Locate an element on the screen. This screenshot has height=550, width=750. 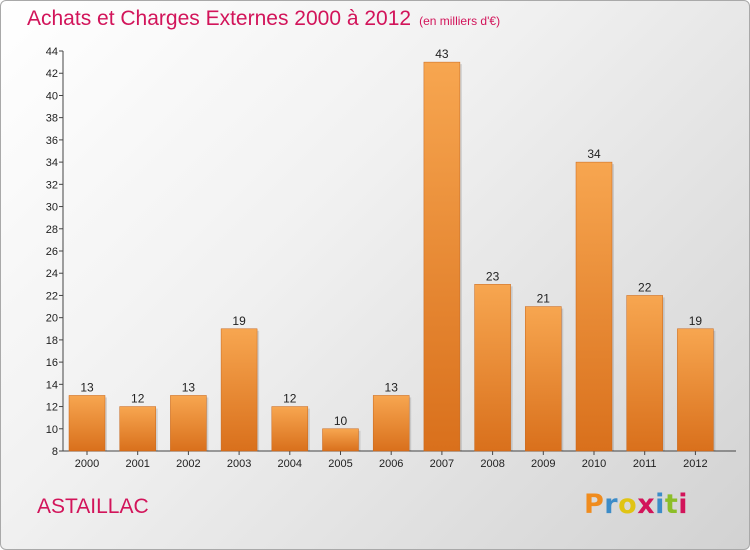
bar-2000 is located at coordinates (87, 423).